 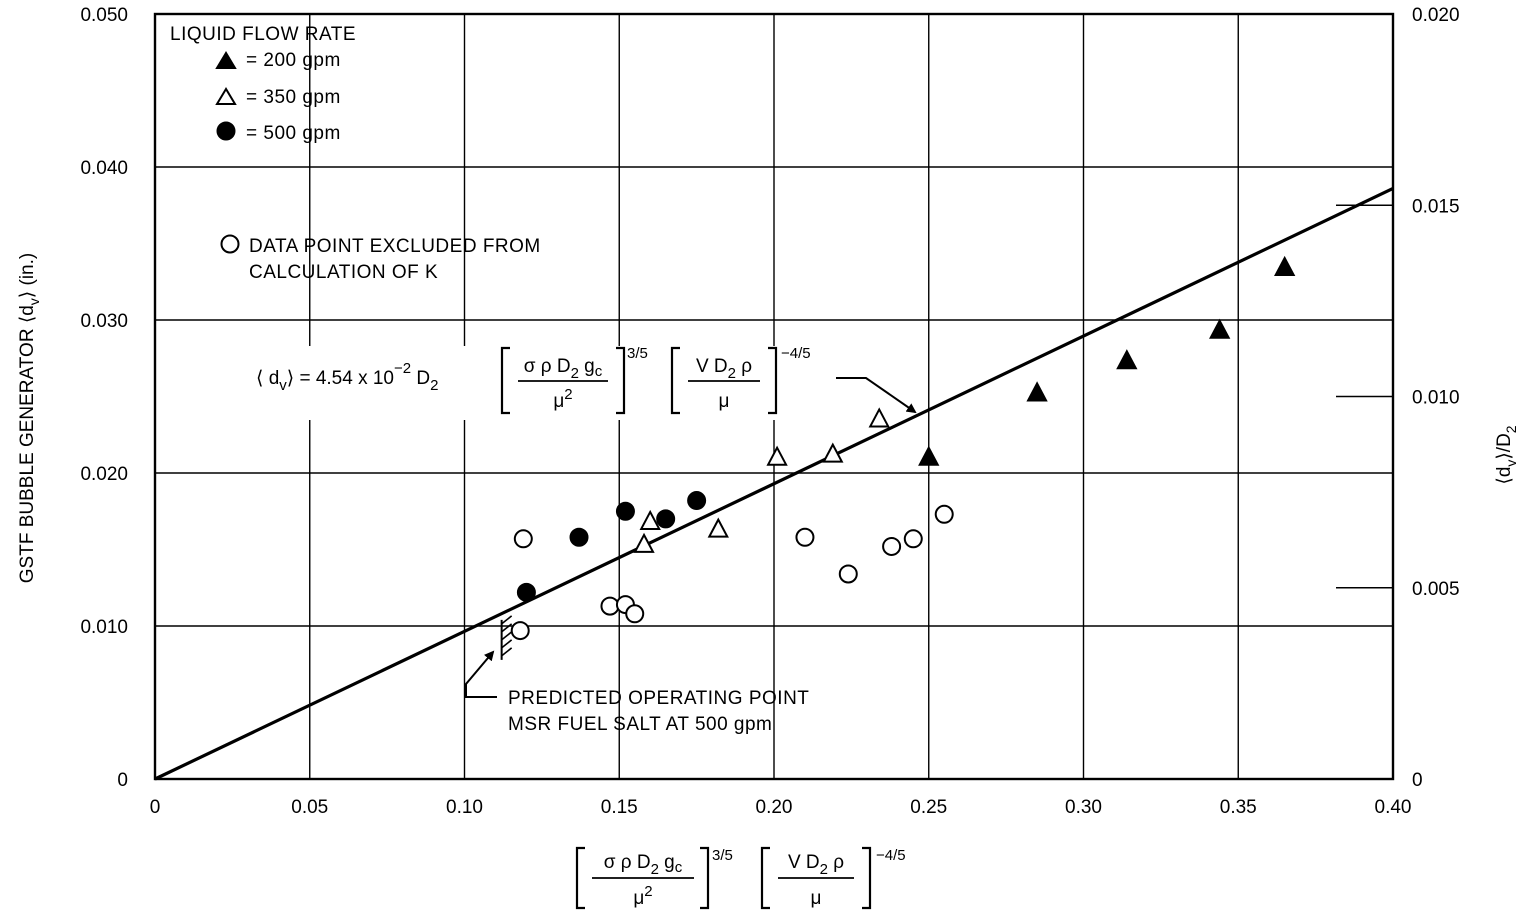 What do you see at coordinates (619, 807) in the screenshot?
I see `x-tick-label: 0.15` at bounding box center [619, 807].